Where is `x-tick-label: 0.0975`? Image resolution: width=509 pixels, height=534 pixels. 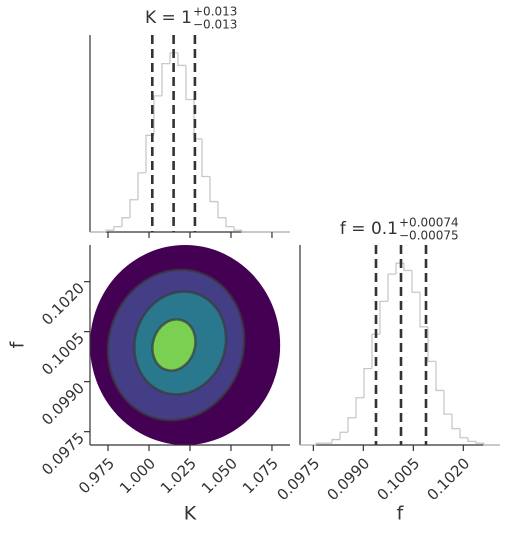 x-tick-label: 0.0975 is located at coordinates (298, 479).